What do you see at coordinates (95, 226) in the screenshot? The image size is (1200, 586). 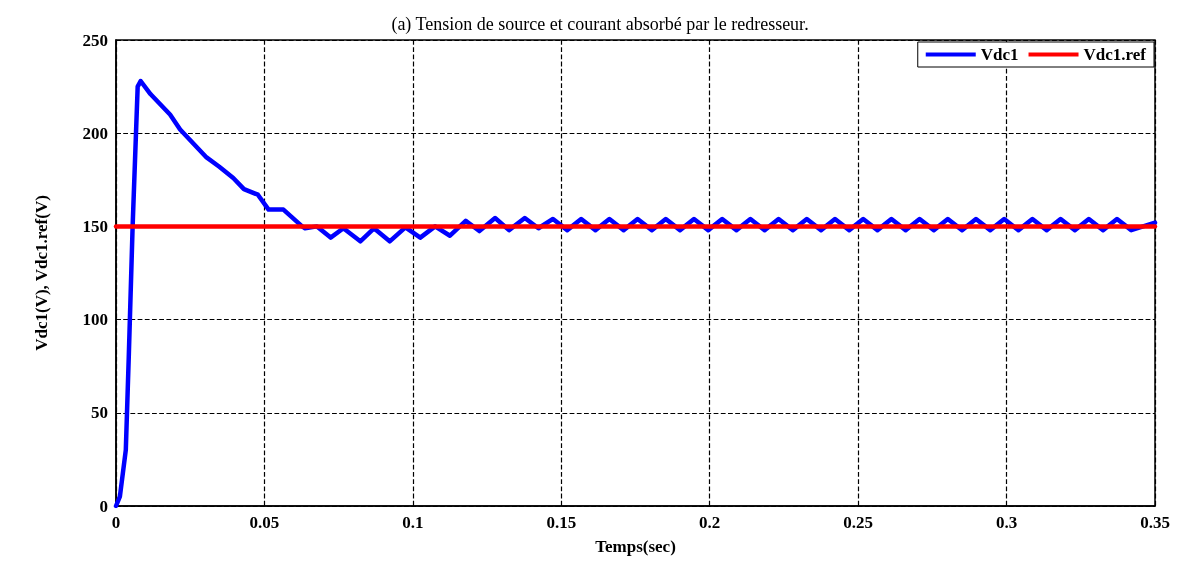 I see `y-tick-label: 150` at bounding box center [95, 226].